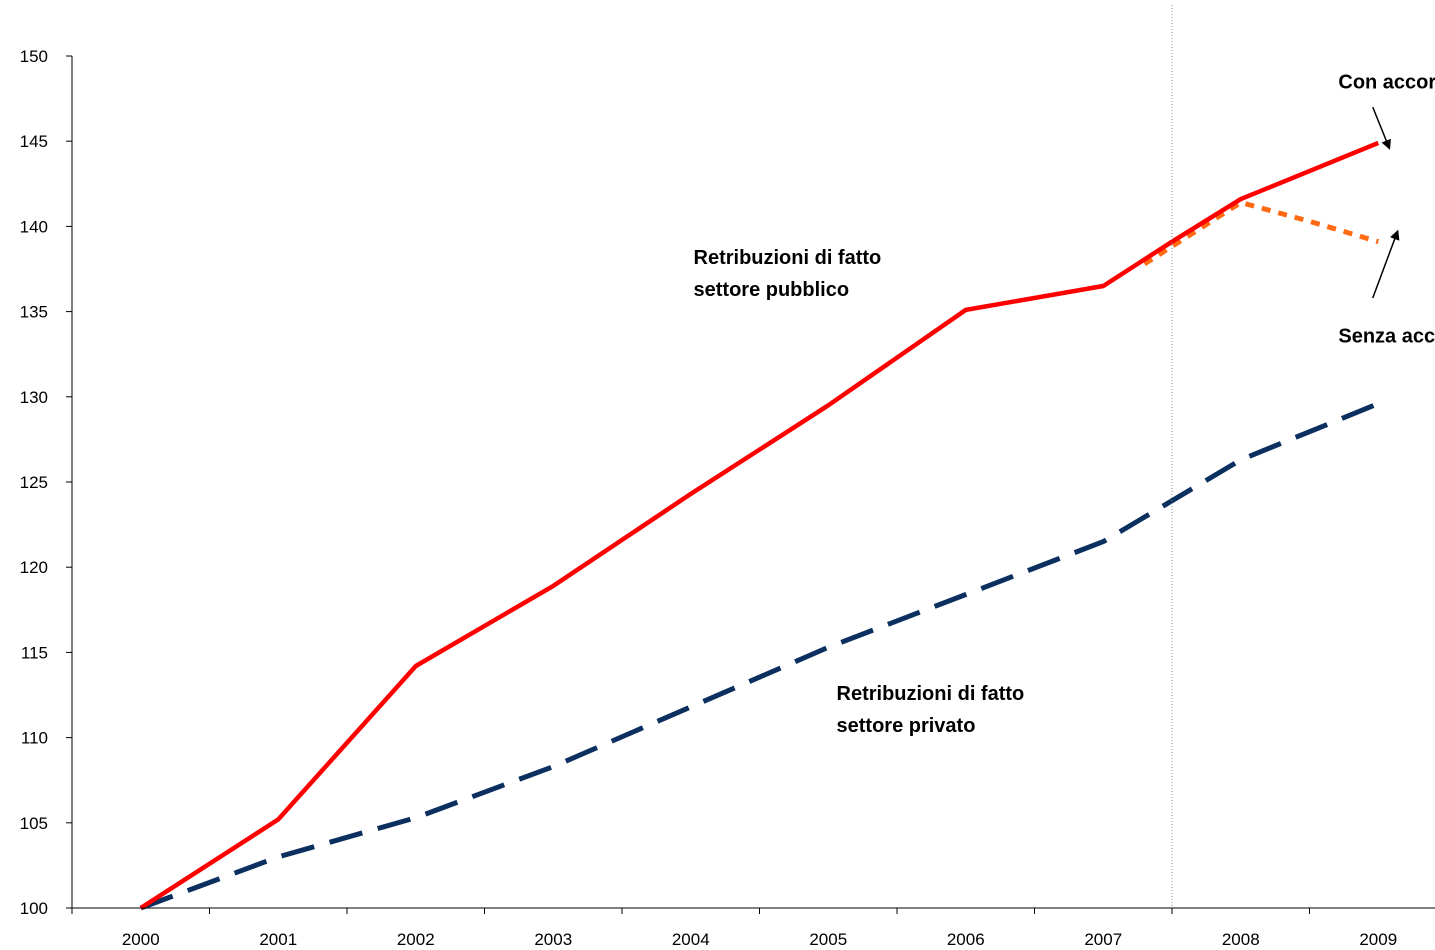  Describe the element at coordinates (1261, 233) in the screenshot. I see `series-line-senza-accordo` at that location.